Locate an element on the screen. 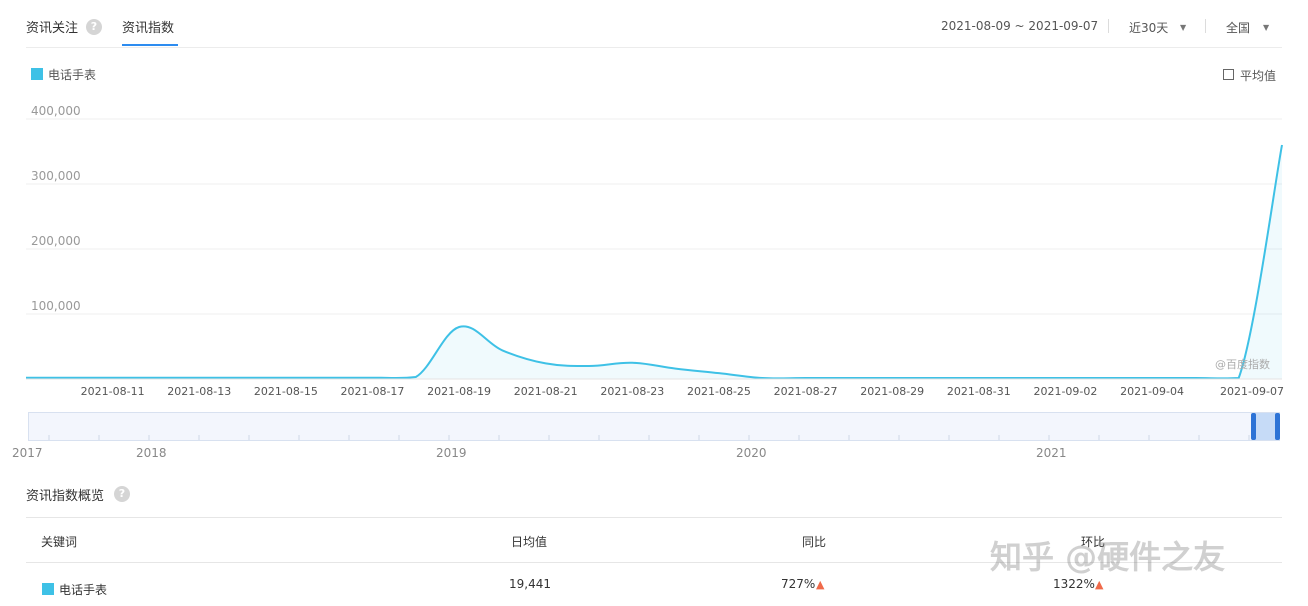 The width and height of the screenshot is (1308, 606). y-tick-label: 100,000 is located at coordinates (56, 306).